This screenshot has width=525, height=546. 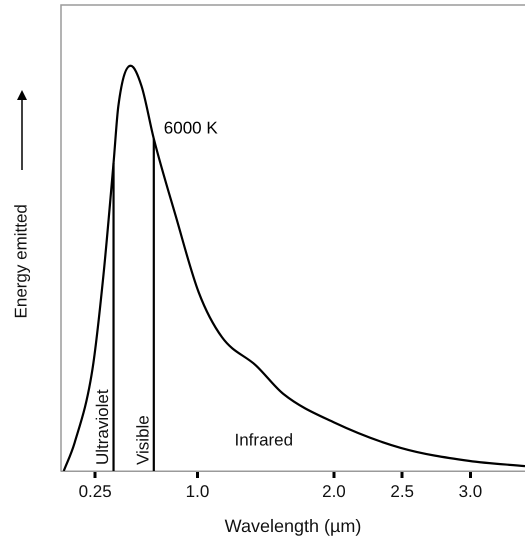 What do you see at coordinates (293, 526) in the screenshot?
I see `x-axis-title: Wavelength (µm)` at bounding box center [293, 526].